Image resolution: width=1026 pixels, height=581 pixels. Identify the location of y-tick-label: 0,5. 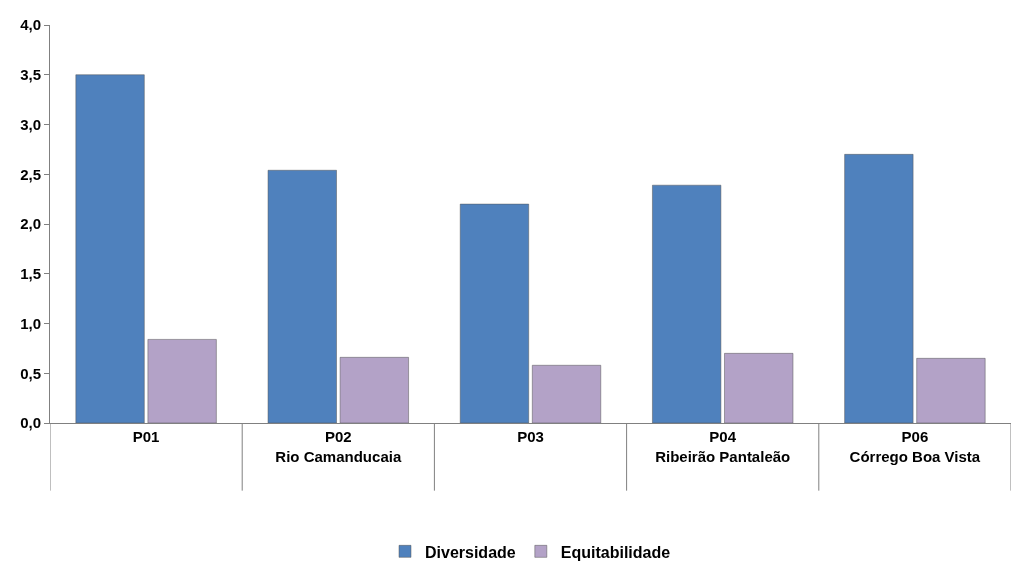
(30, 373).